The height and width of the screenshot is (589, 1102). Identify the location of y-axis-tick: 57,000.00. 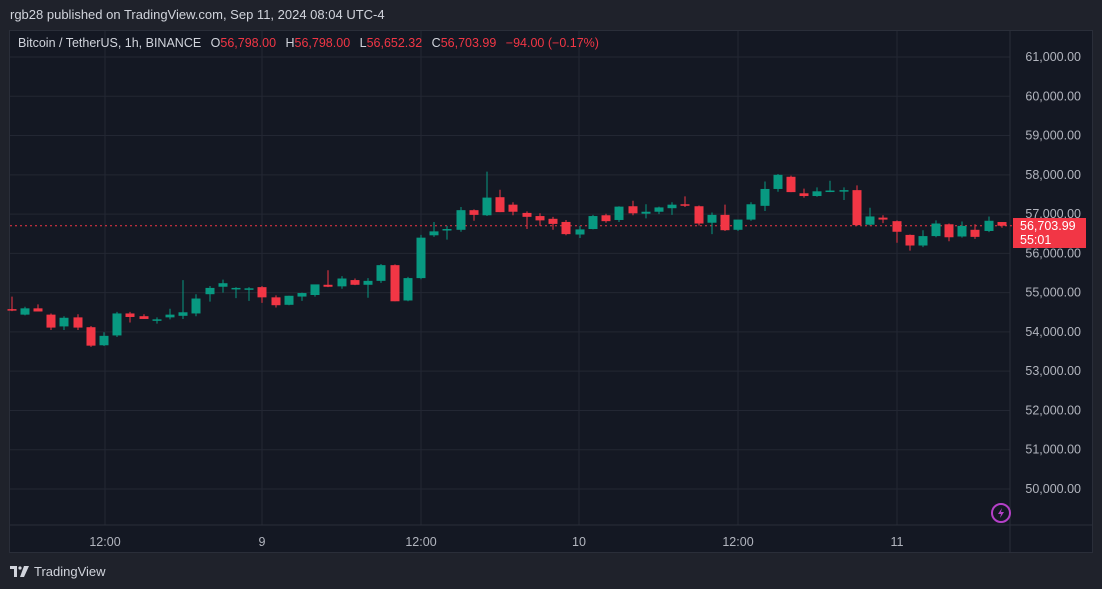
(1053, 214).